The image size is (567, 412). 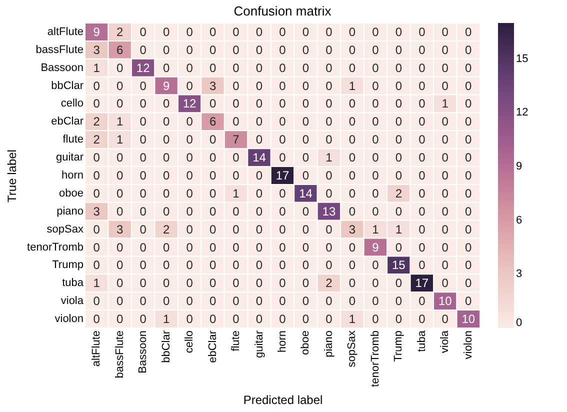 What do you see at coordinates (96, 211) in the screenshot?
I see `data-label: 3` at bounding box center [96, 211].